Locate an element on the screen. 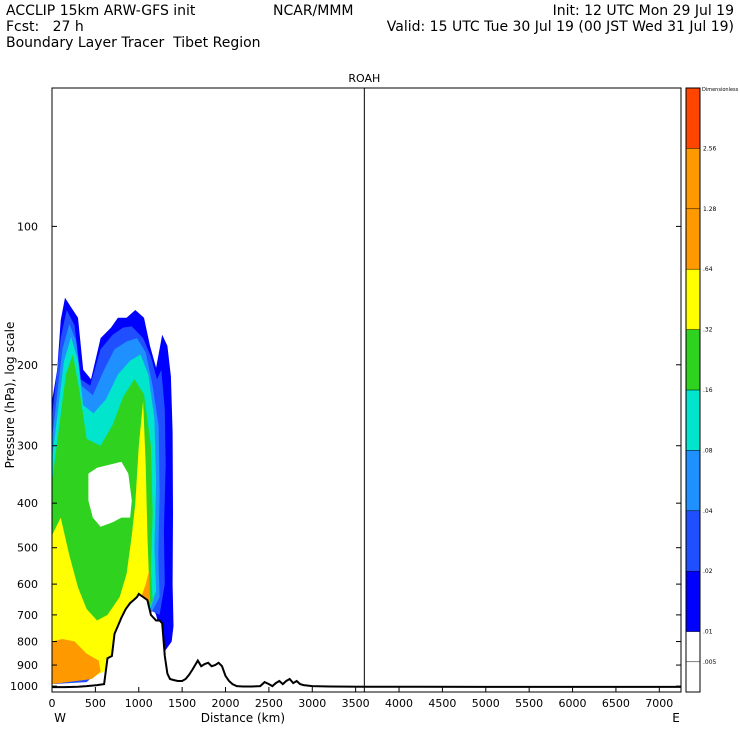  y-tick-label: 300 is located at coordinates (27, 446).